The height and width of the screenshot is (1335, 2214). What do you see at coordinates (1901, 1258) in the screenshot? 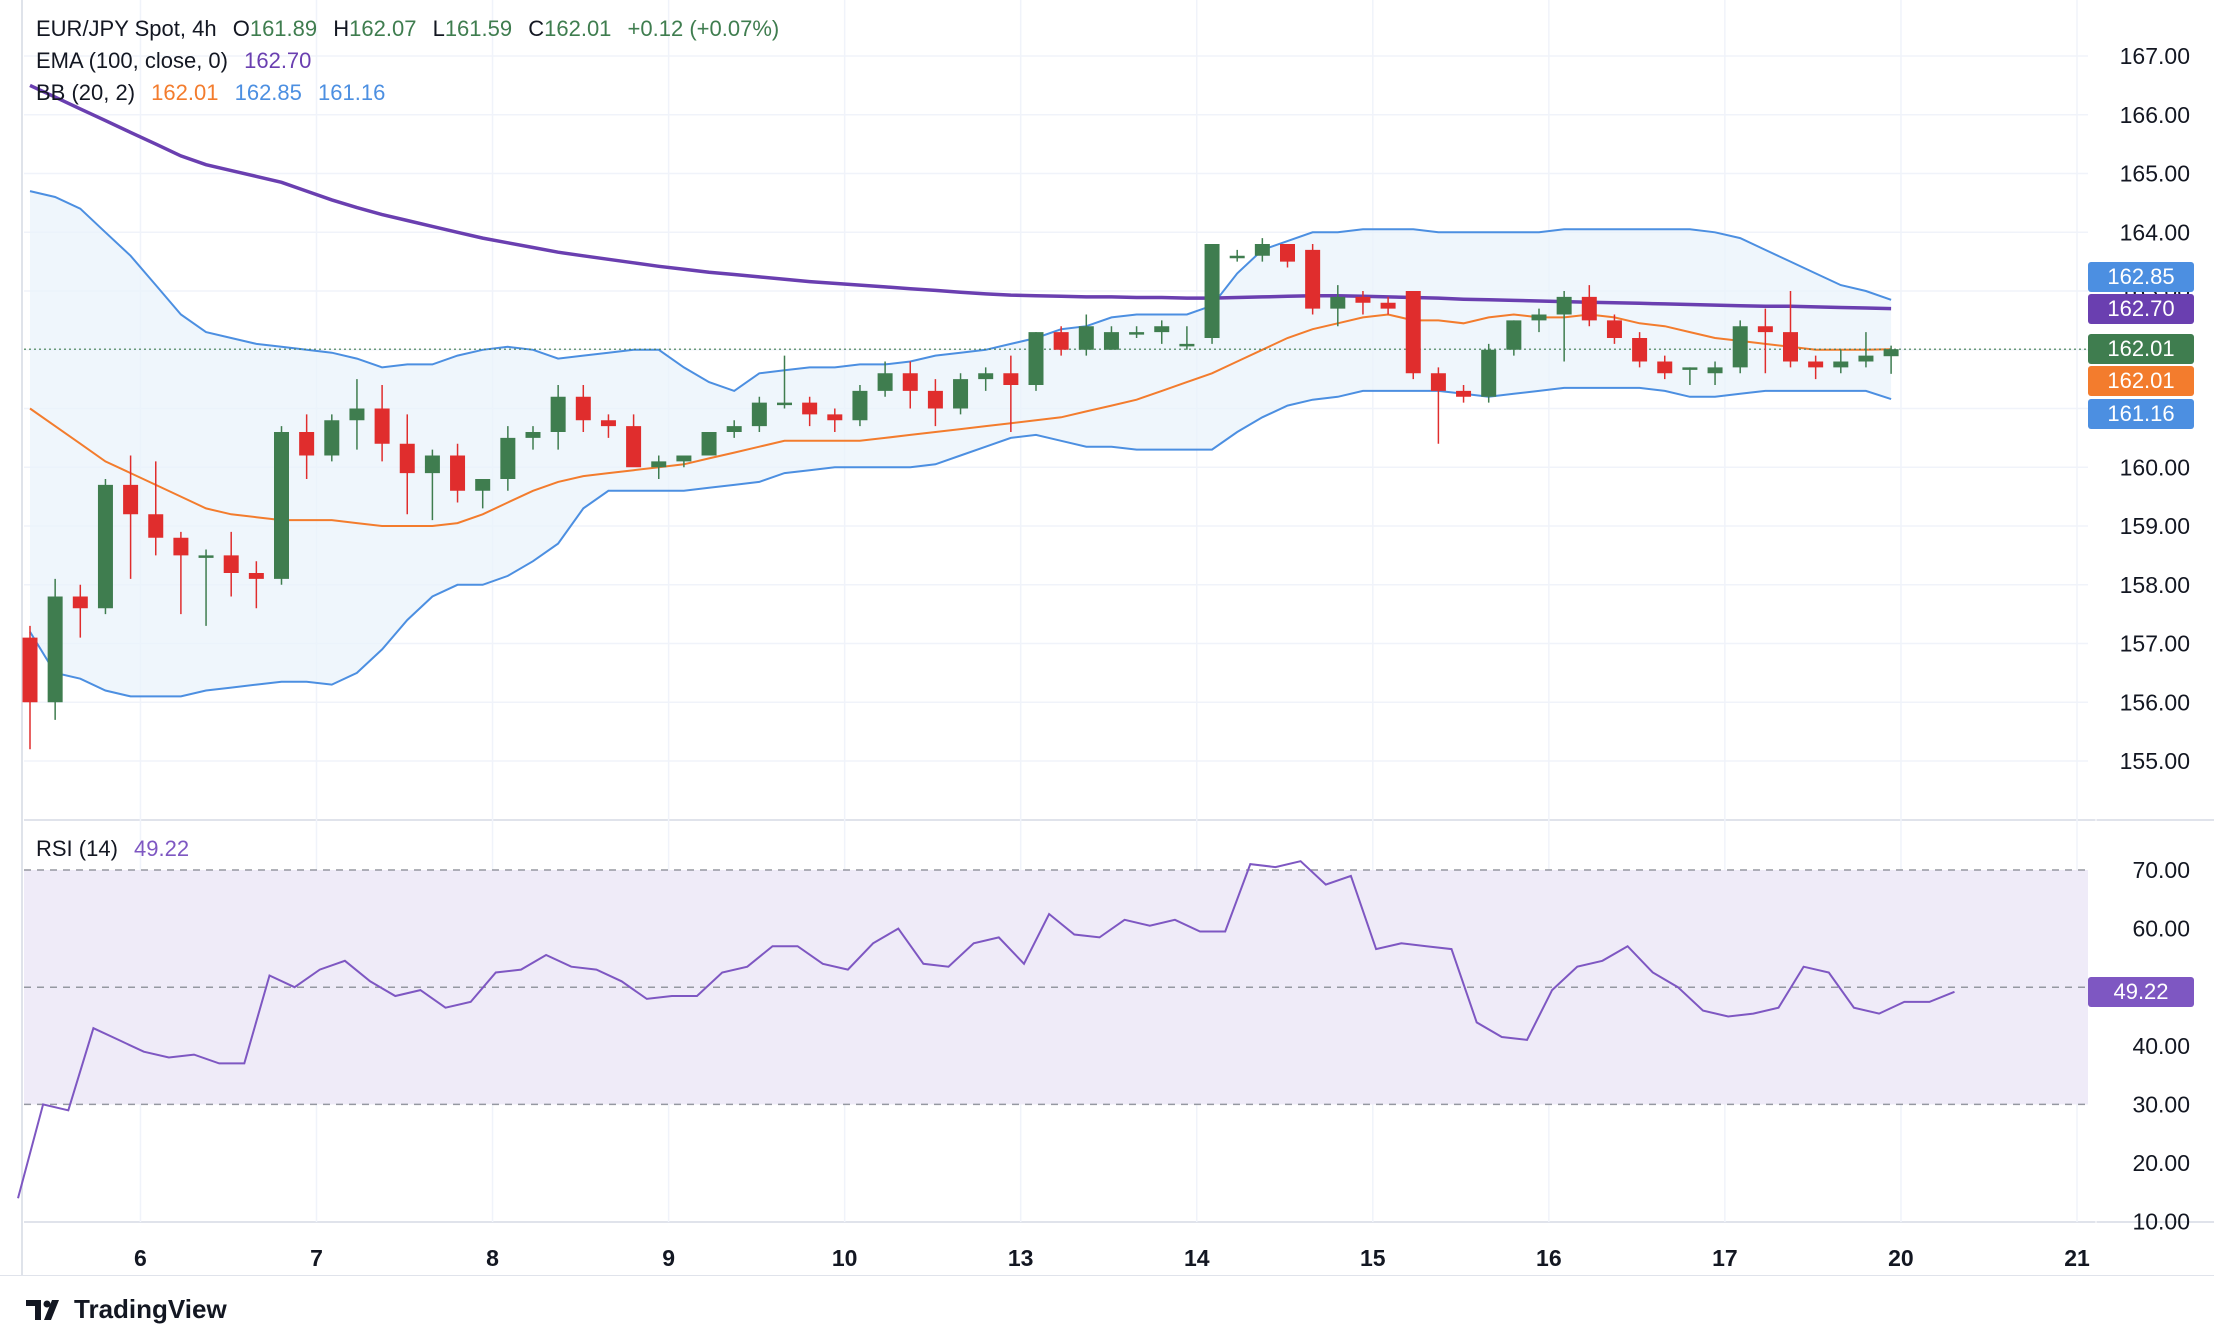
I see `time-tick-label: 20` at bounding box center [1901, 1258].